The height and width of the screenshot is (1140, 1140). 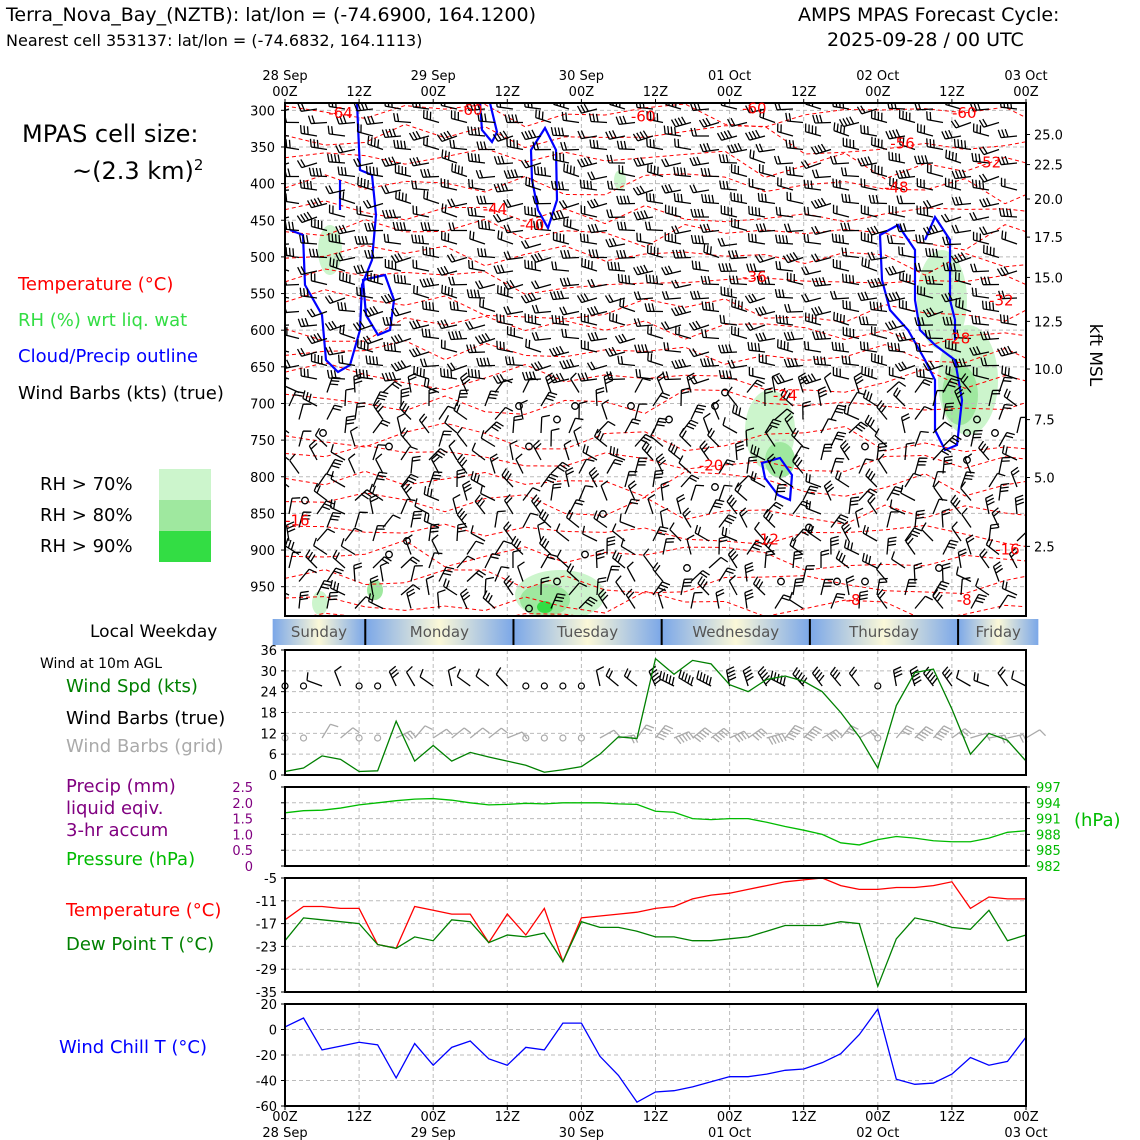 I want to click on precip-tick-label: 2.5, so click(x=242, y=788).